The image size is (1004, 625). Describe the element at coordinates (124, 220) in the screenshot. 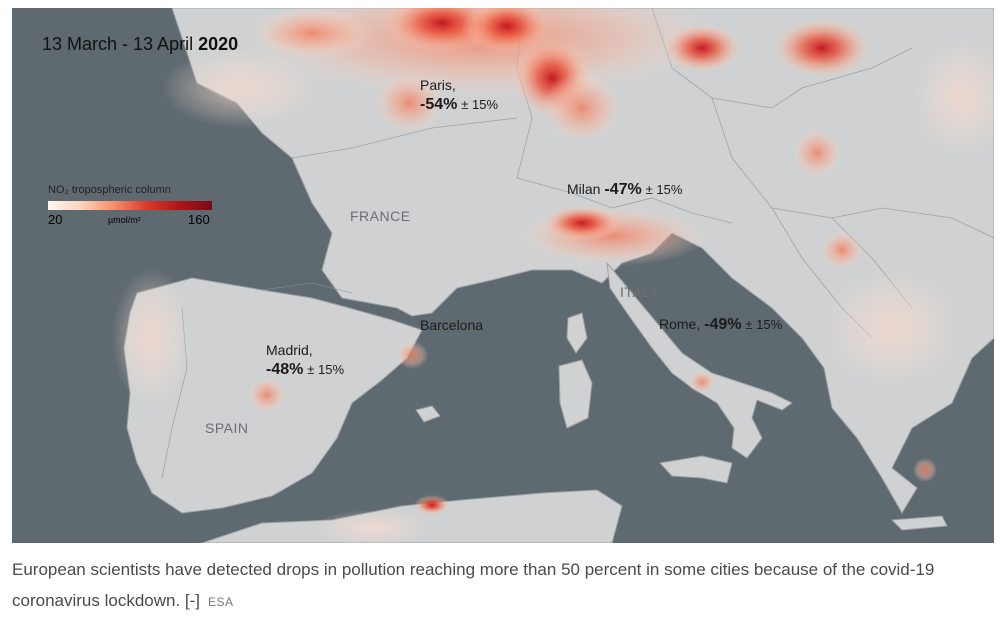

I see `legend-unit: µmol/m²` at that location.